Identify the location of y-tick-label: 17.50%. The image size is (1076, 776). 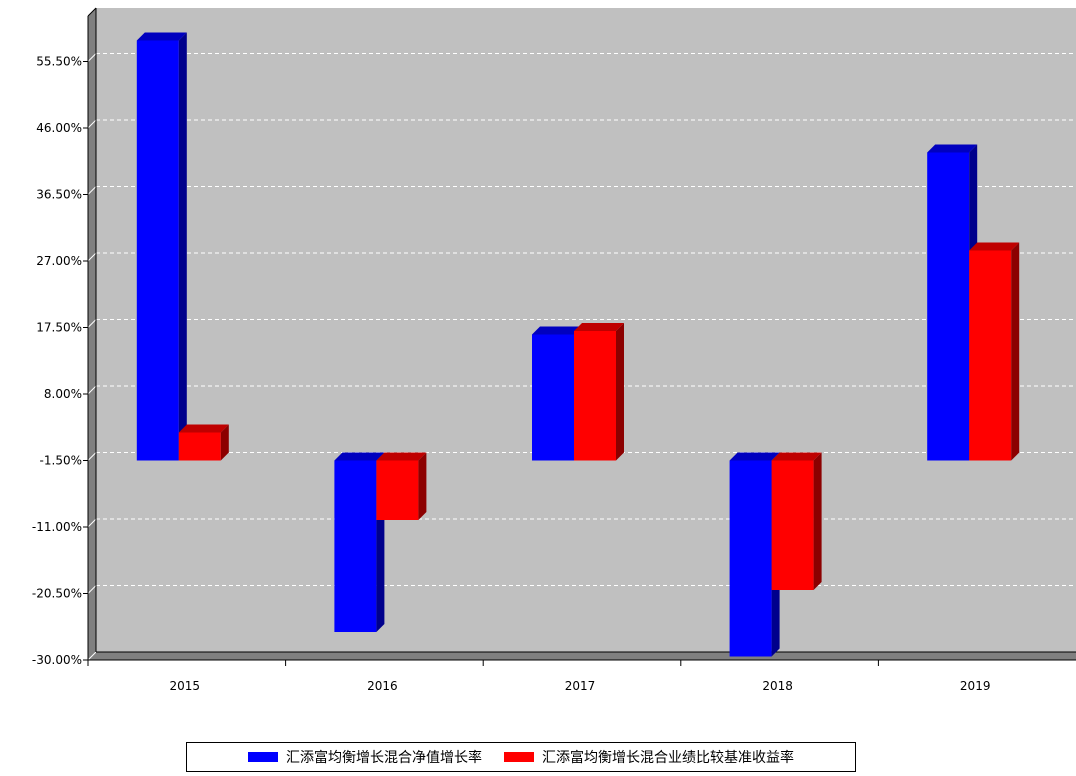
(59, 328).